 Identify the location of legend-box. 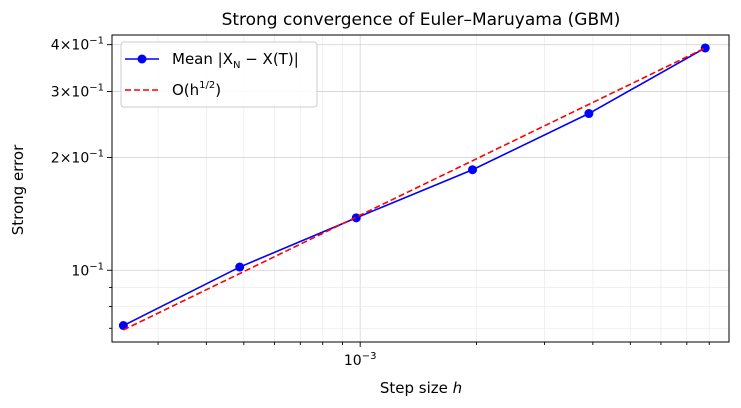
(219, 74).